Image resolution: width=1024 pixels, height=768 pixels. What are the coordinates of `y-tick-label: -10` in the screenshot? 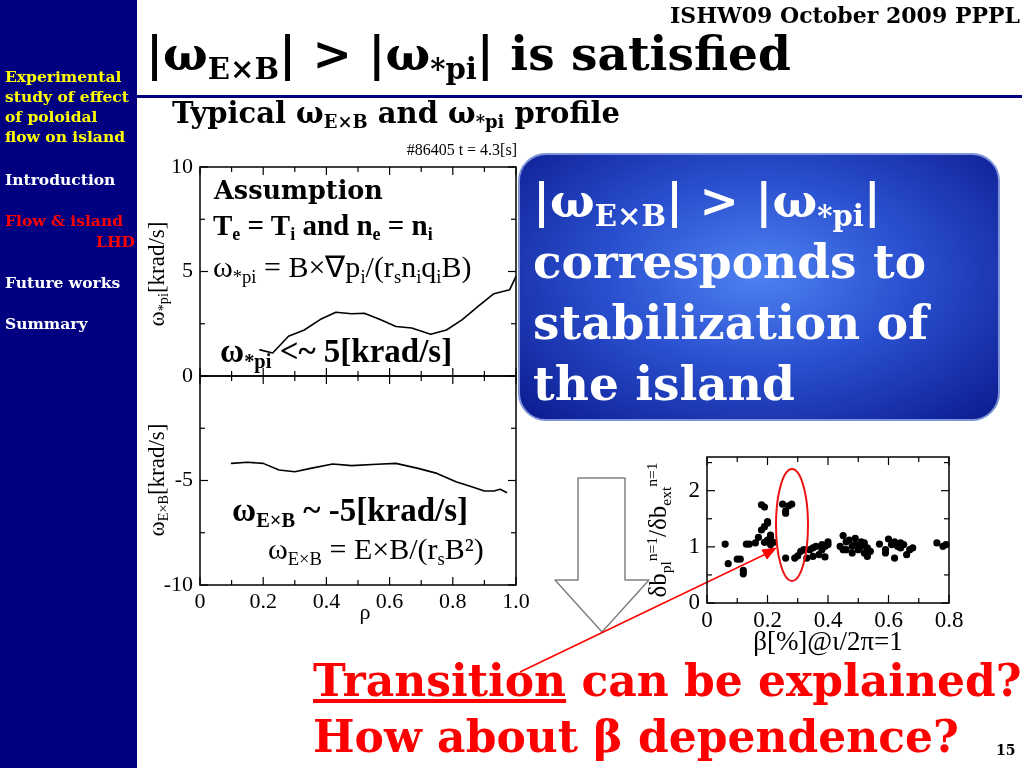 It's located at (178, 583).